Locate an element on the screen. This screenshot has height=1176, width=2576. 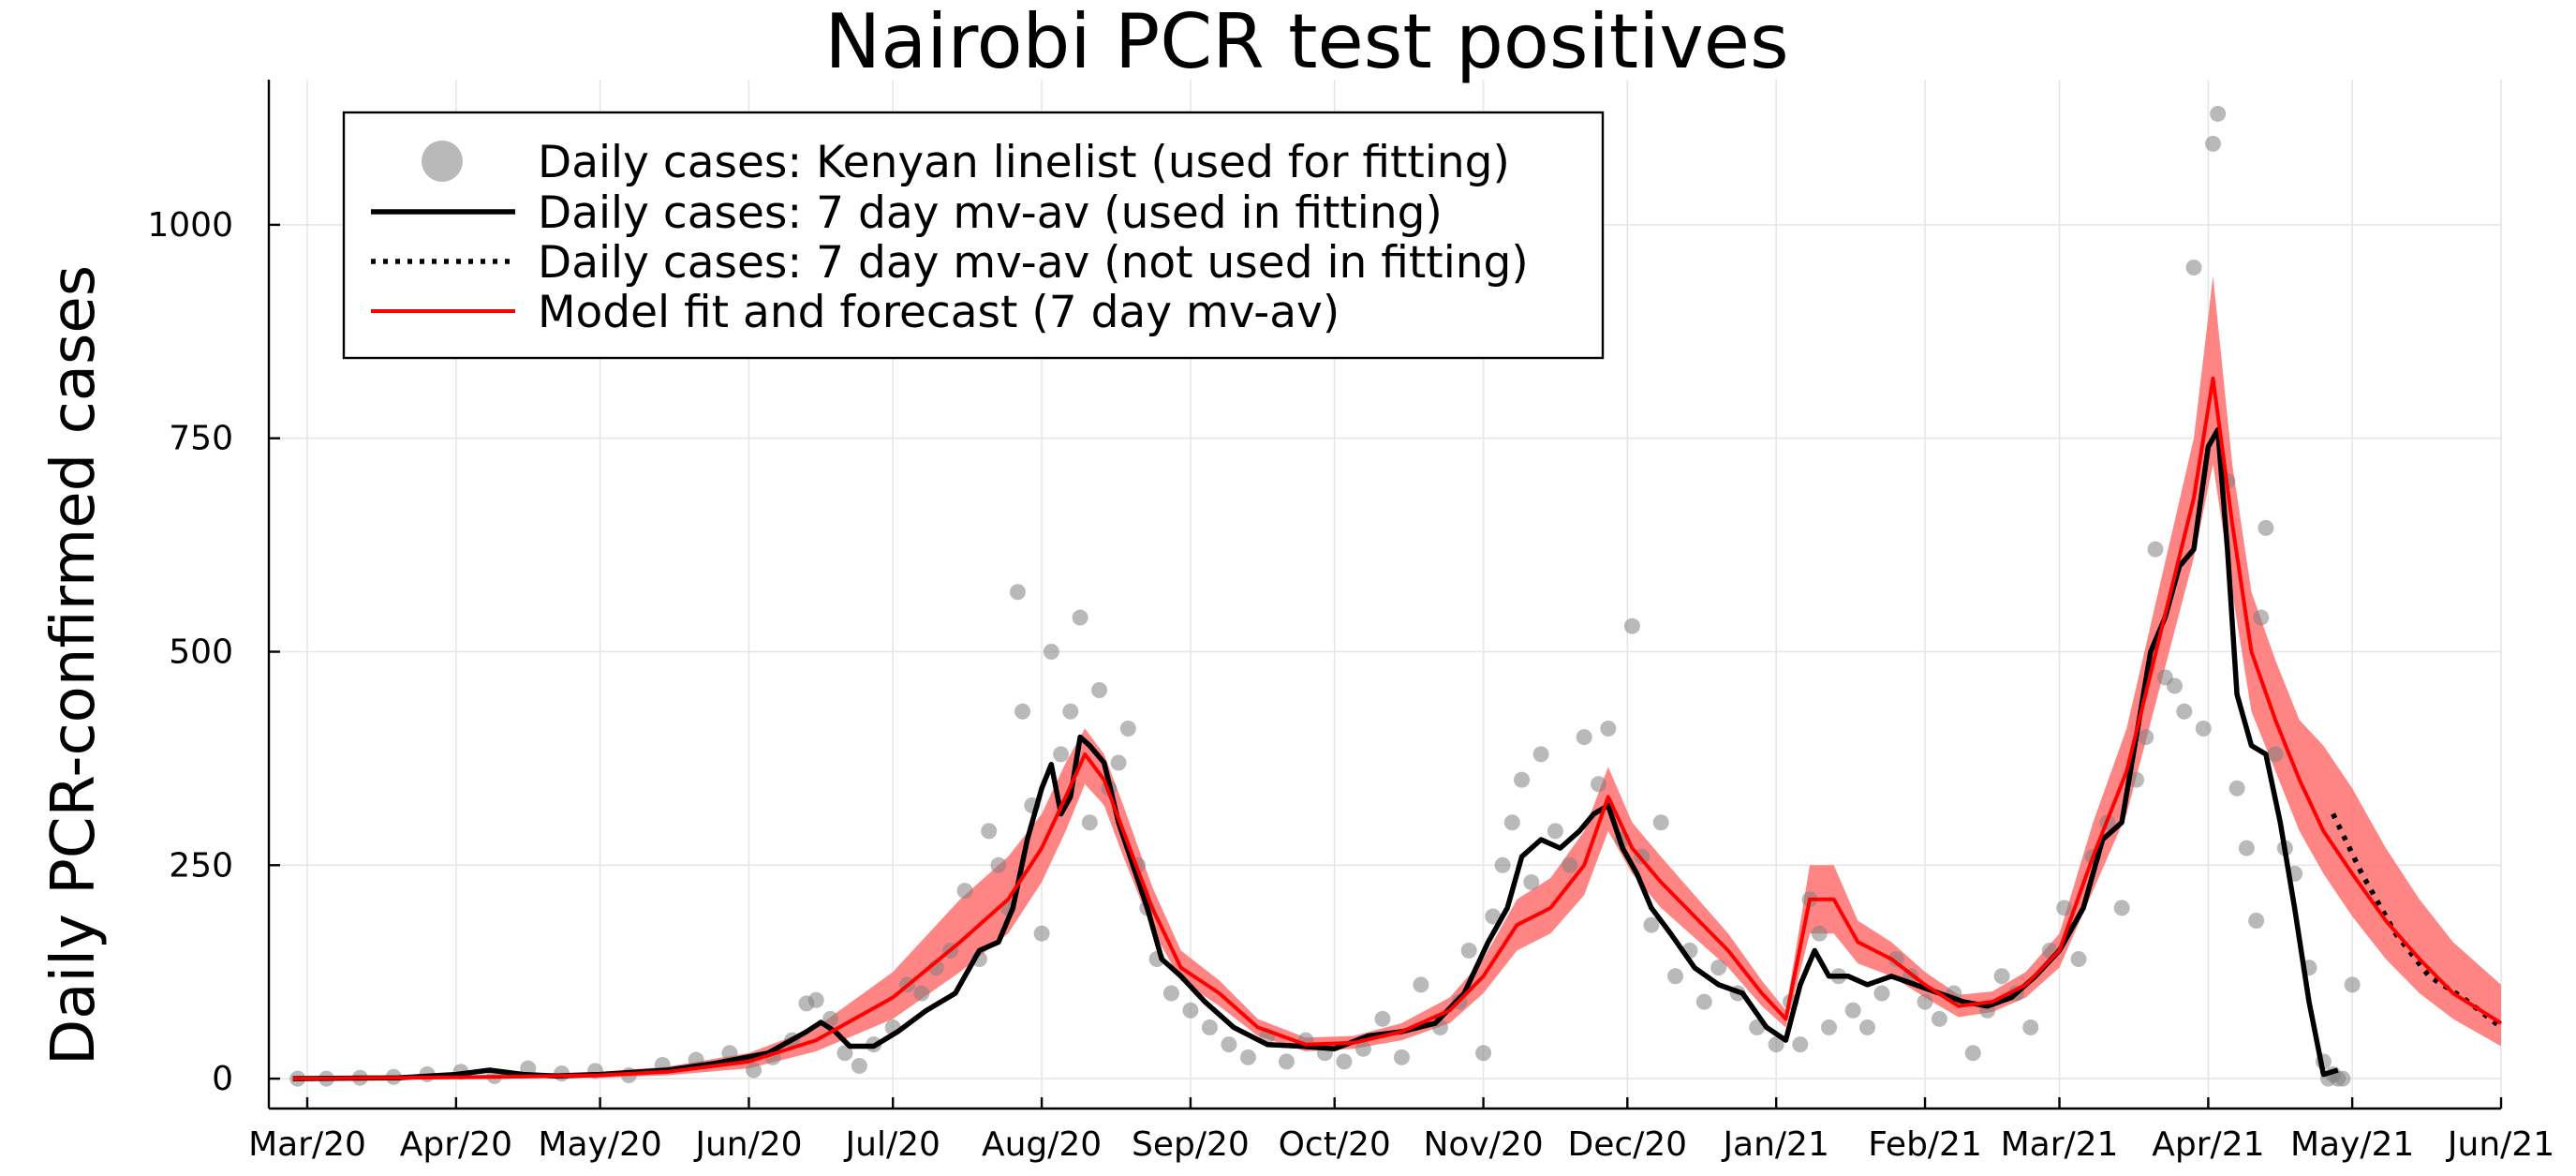
y-tick-label: 1000 is located at coordinates (190, 225).